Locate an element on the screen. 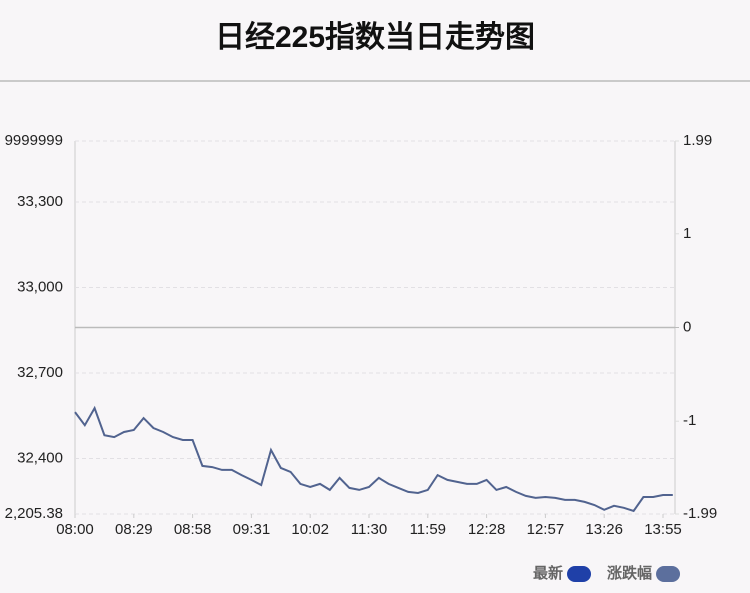  x-tick-label: 08:58 is located at coordinates (193, 529).